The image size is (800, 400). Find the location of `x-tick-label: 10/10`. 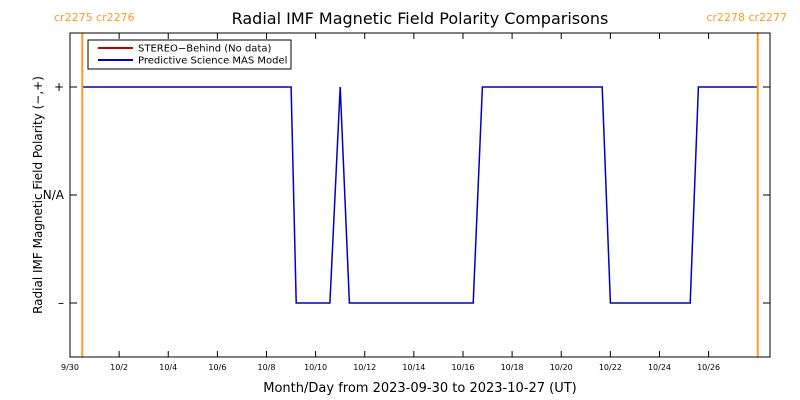

x-tick-label: 10/10 is located at coordinates (315, 367).